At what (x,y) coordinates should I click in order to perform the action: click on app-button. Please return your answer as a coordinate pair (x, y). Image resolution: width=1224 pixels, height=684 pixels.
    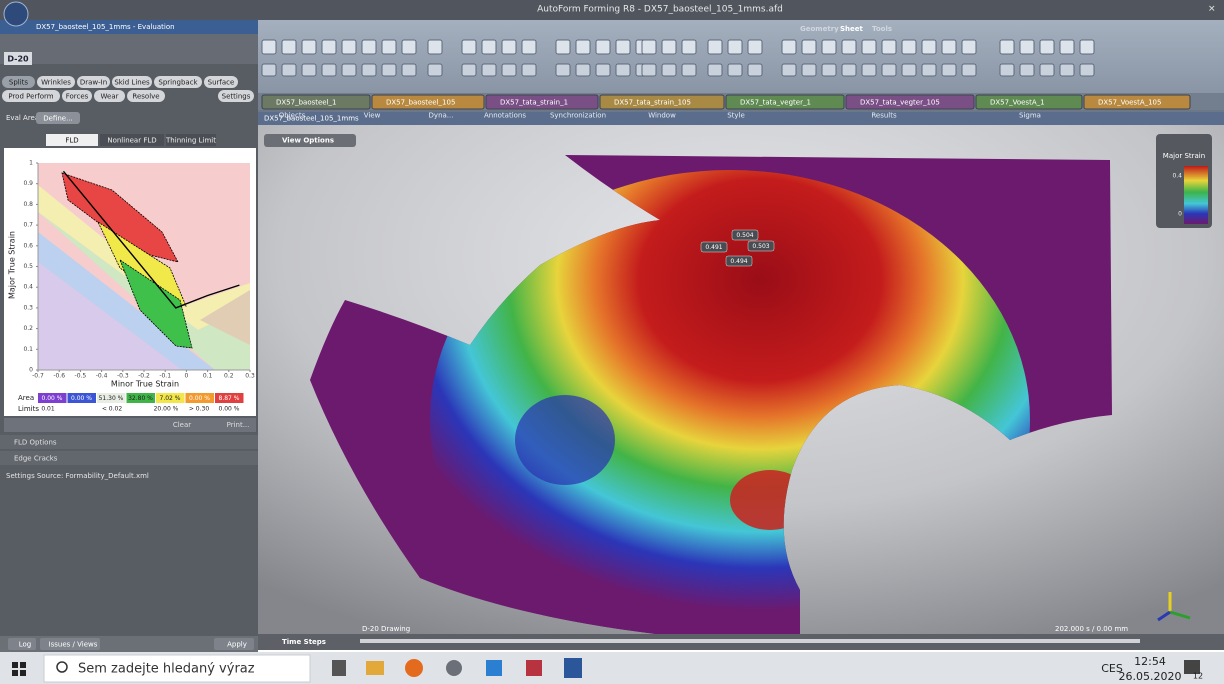
    Looking at the image, I should click on (16, 14).